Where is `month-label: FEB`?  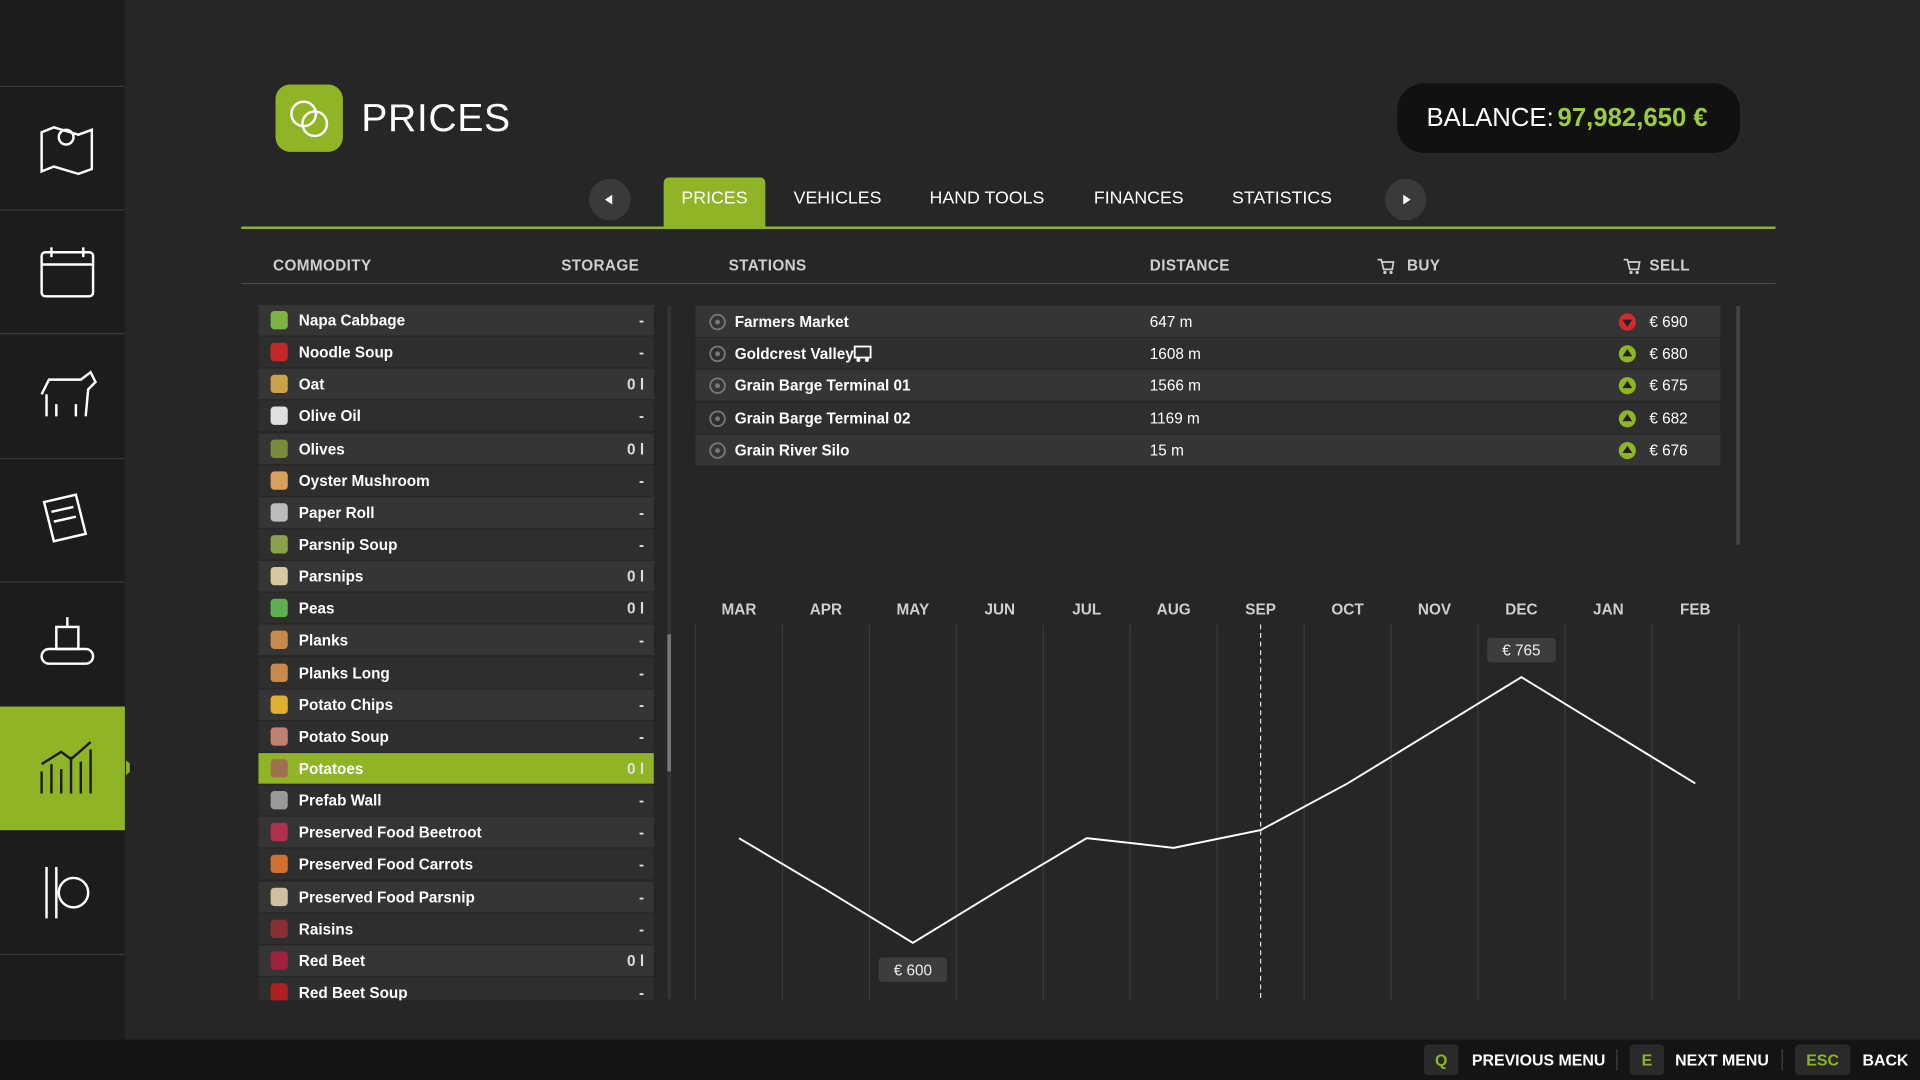 month-label: FEB is located at coordinates (1695, 610).